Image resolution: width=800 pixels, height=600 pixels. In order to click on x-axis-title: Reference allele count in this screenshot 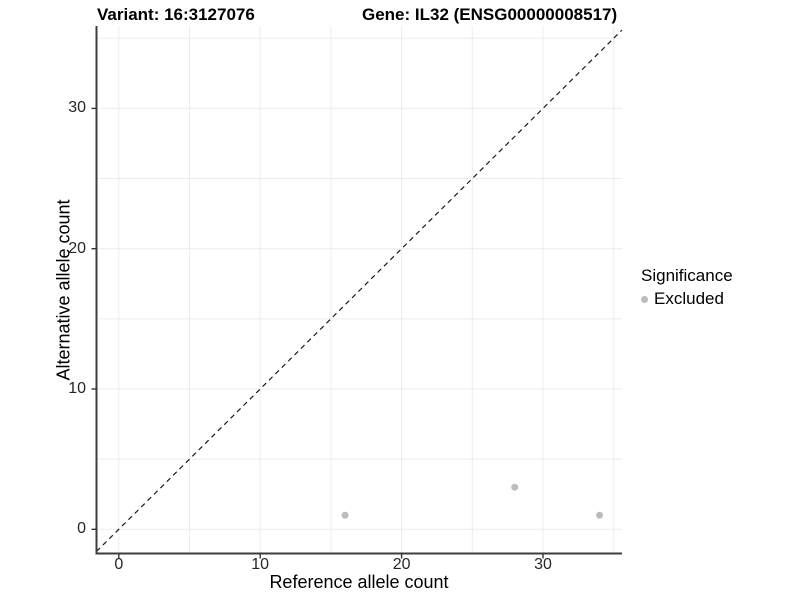, I will do `click(359, 582)`.